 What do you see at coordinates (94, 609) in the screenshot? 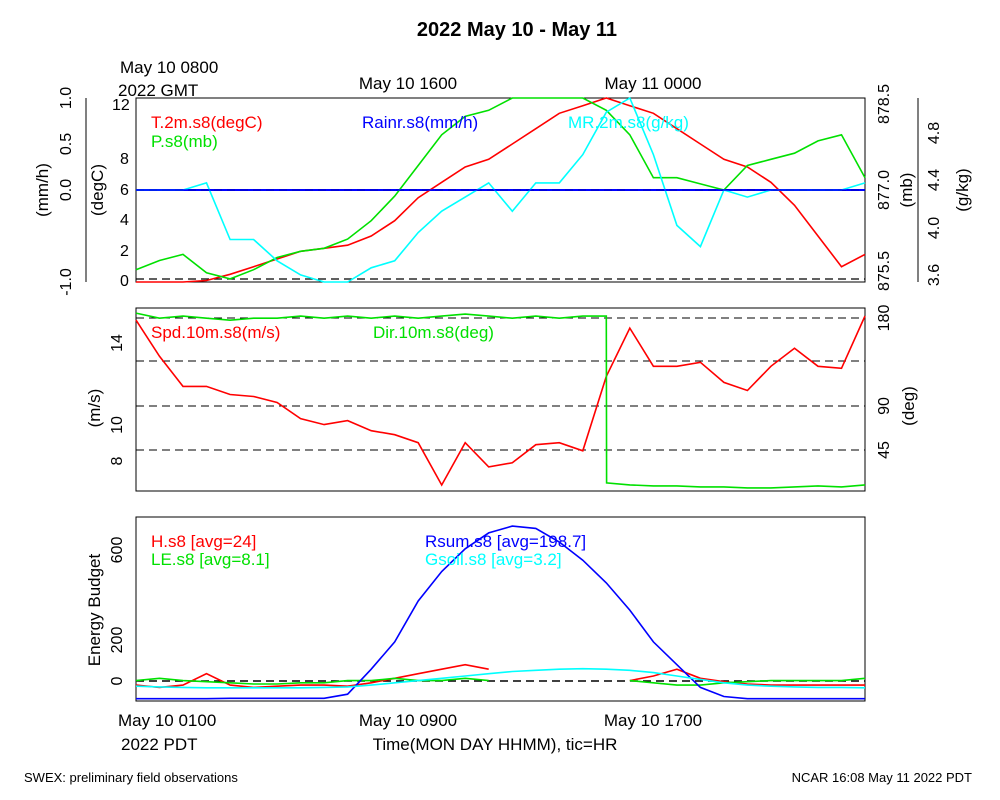
I see `axis-label-energy: Energy Budget` at bounding box center [94, 609].